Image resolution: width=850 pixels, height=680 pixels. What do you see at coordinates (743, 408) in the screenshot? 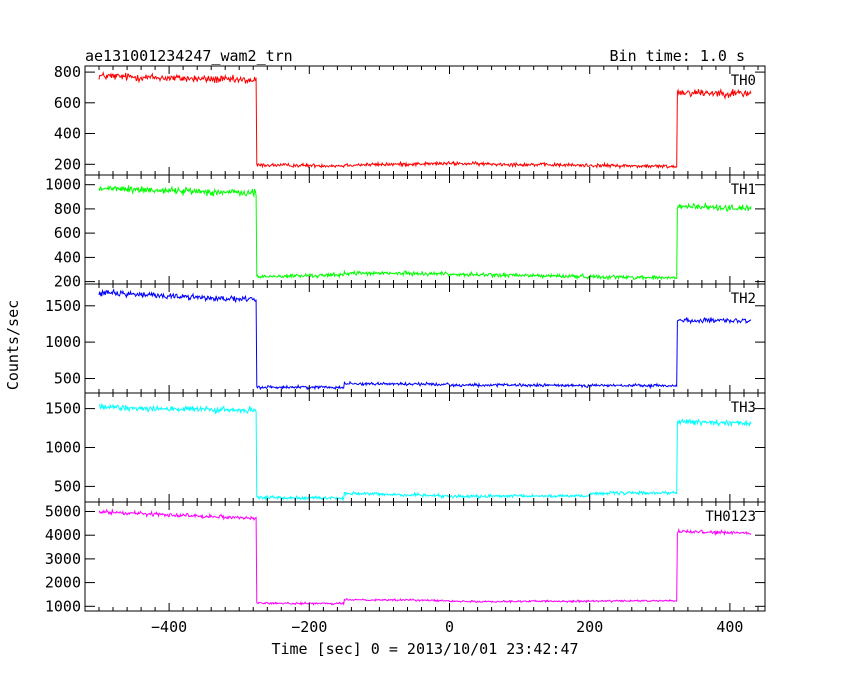
I see `panel-label-th3: TH3` at bounding box center [743, 408].